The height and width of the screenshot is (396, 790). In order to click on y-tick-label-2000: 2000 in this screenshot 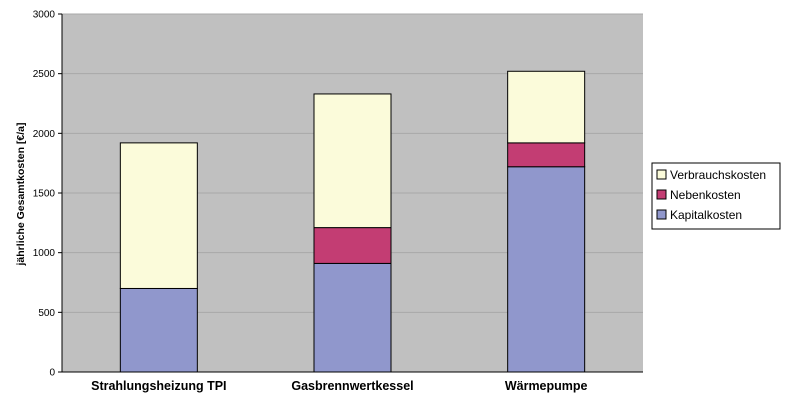, I will do `click(44, 134)`.